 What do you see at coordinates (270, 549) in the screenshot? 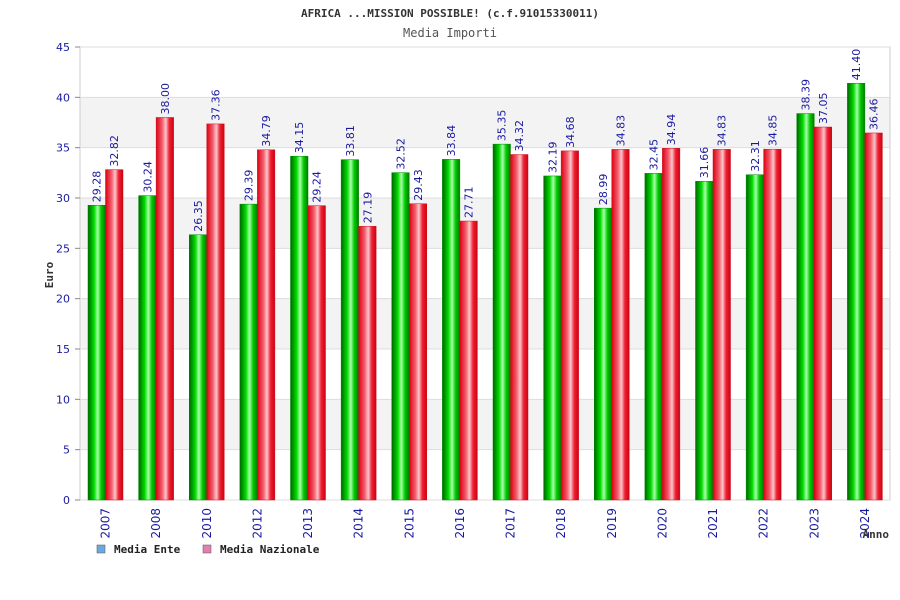
I see `legend-label-media-nazionale: Media Nazionale` at bounding box center [270, 549].